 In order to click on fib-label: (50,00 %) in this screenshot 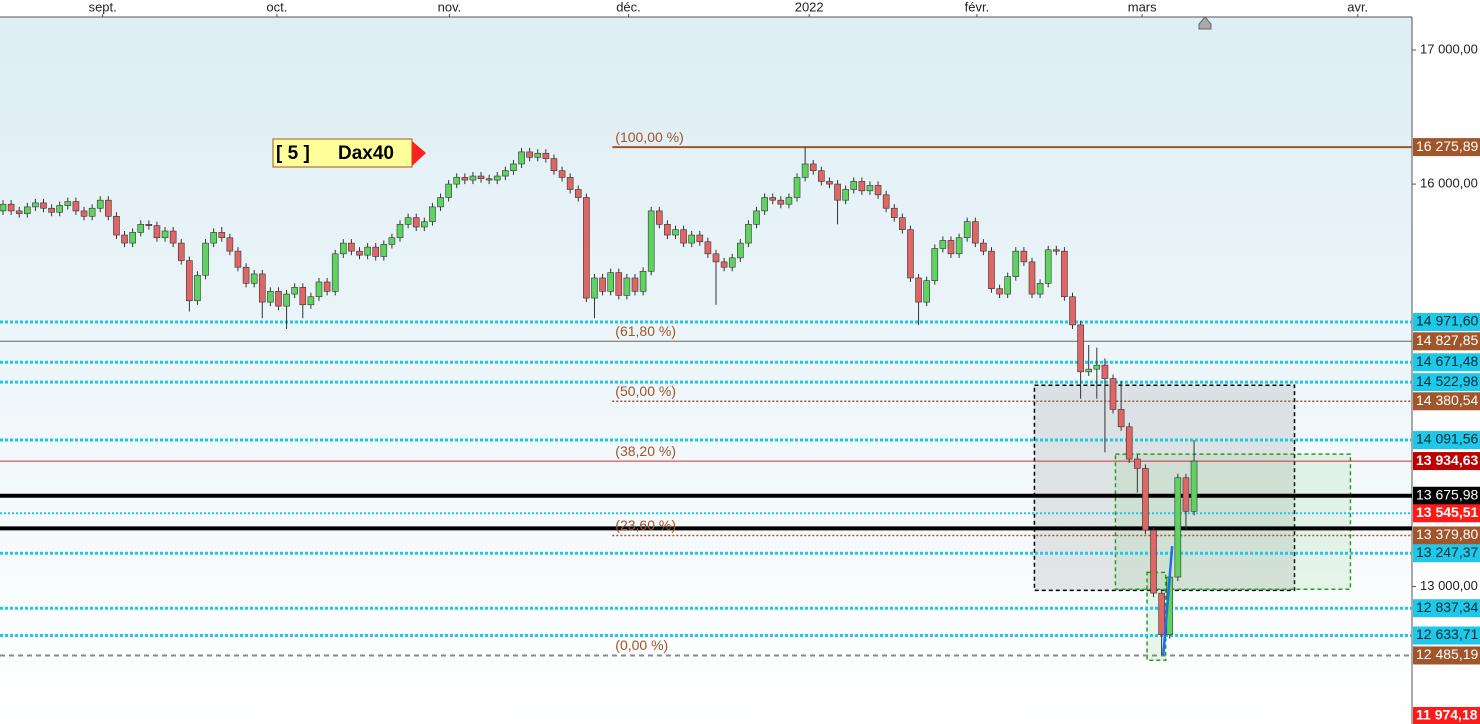, I will do `click(645, 391)`.